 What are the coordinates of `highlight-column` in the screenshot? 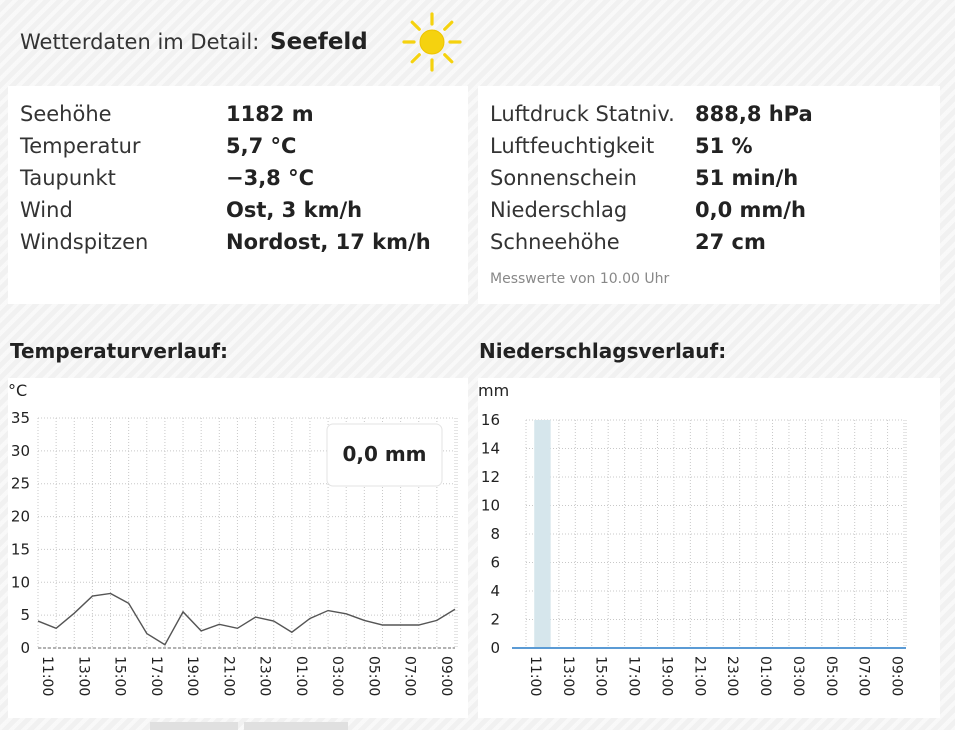 It's located at (542, 534).